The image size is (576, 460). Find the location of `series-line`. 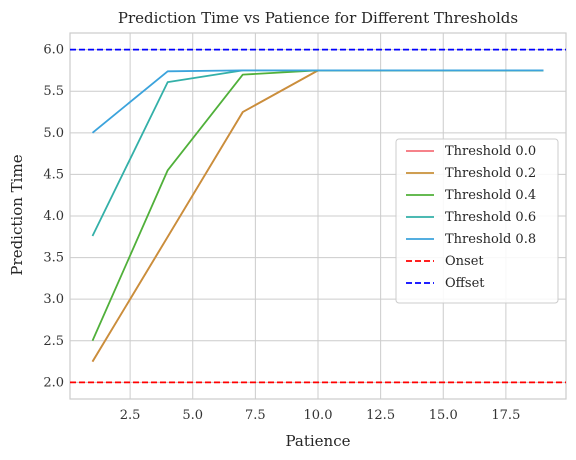

series-line is located at coordinates (317, 101).